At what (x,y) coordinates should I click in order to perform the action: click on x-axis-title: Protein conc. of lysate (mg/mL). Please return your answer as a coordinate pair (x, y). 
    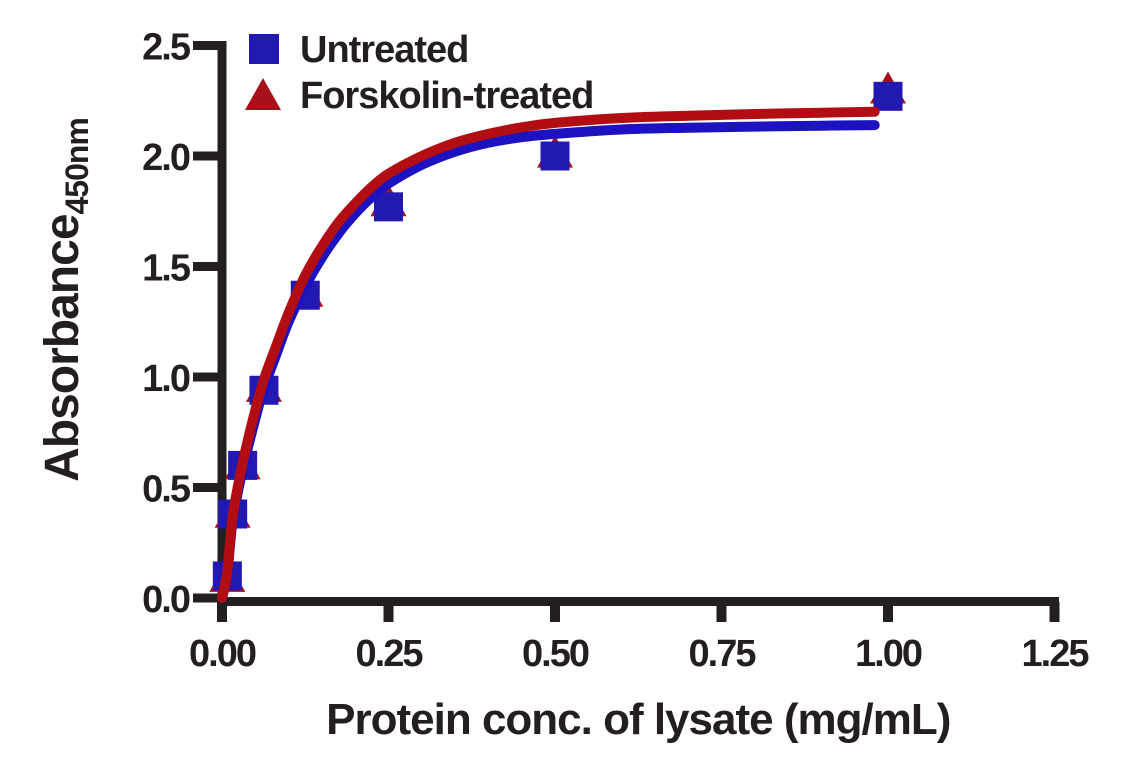
    Looking at the image, I should click on (638, 719).